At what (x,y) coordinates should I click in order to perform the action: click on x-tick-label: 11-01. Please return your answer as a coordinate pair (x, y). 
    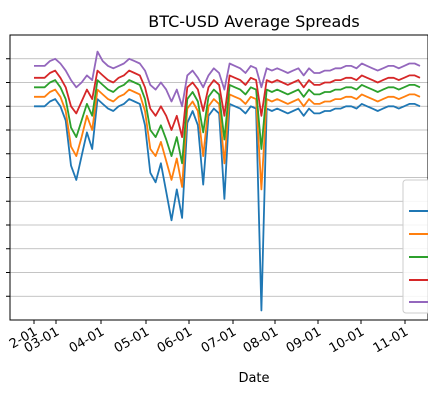
    Looking at the image, I should click on (391, 340).